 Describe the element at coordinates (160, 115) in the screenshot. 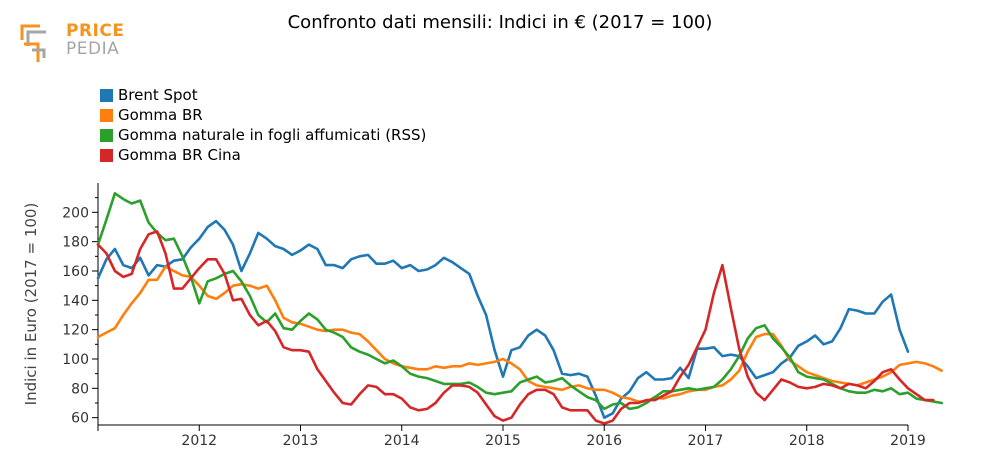

I see `legend-label: Gomma BR` at that location.